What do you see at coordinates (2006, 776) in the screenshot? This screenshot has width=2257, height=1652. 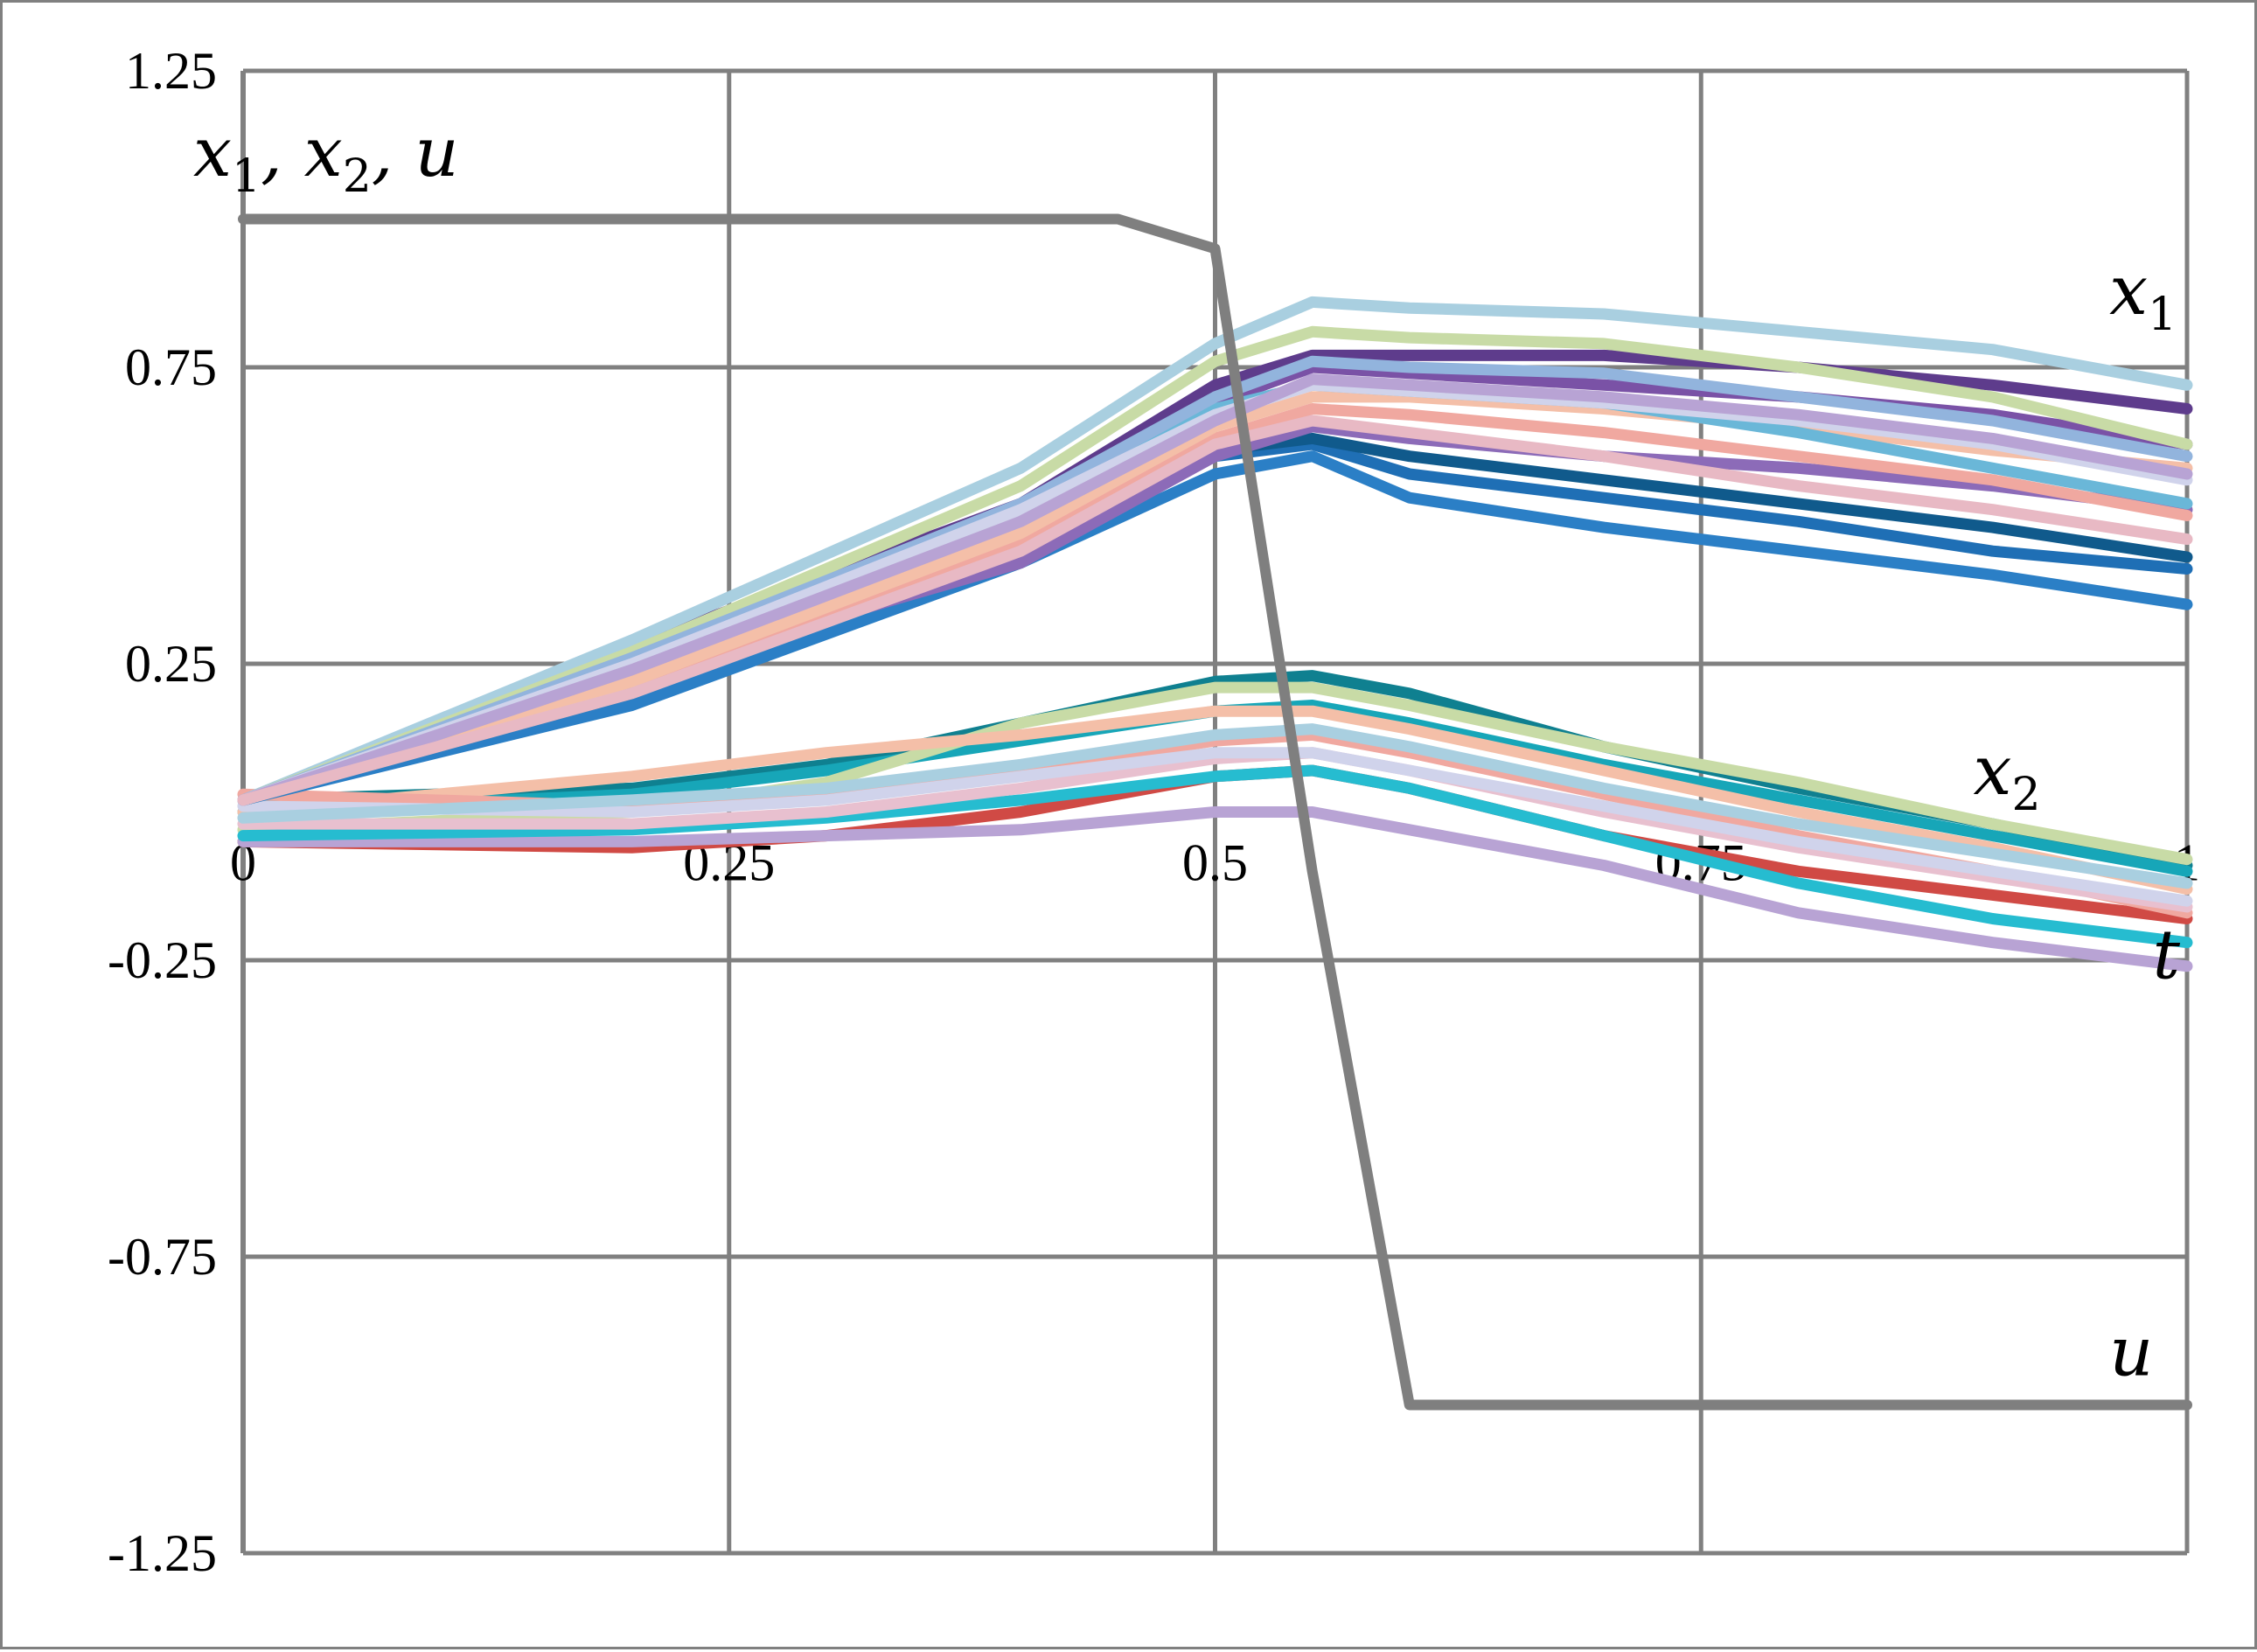 I see `series-annotation: x2` at bounding box center [2006, 776].